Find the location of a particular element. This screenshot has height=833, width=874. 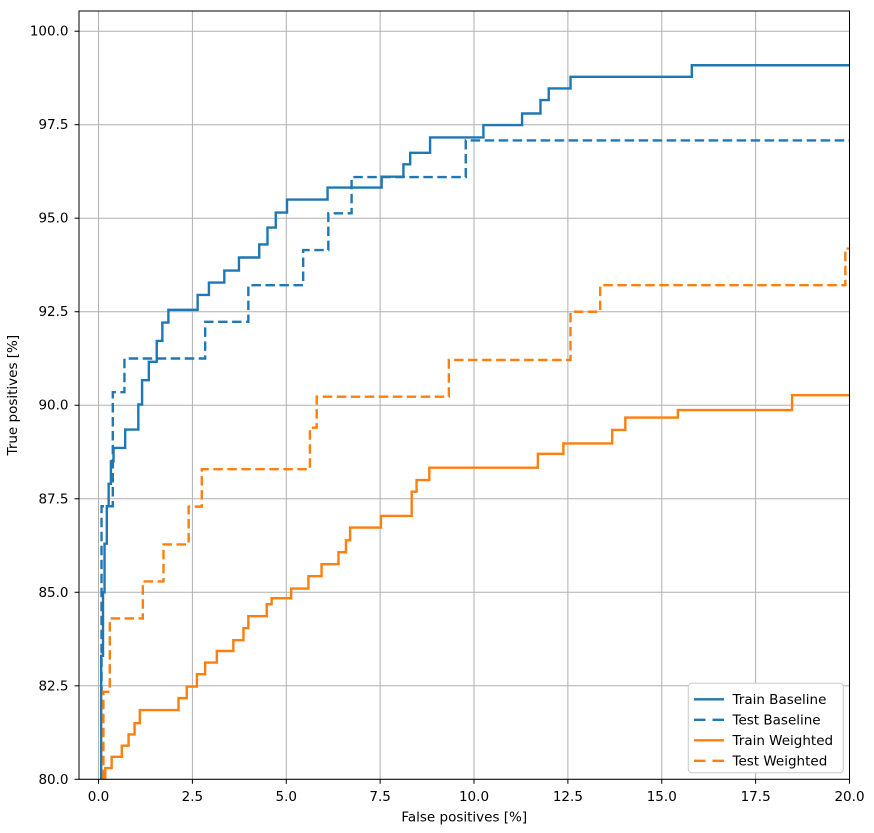

legend-item-train-baseline: Train Baseline is located at coordinates (760, 700).